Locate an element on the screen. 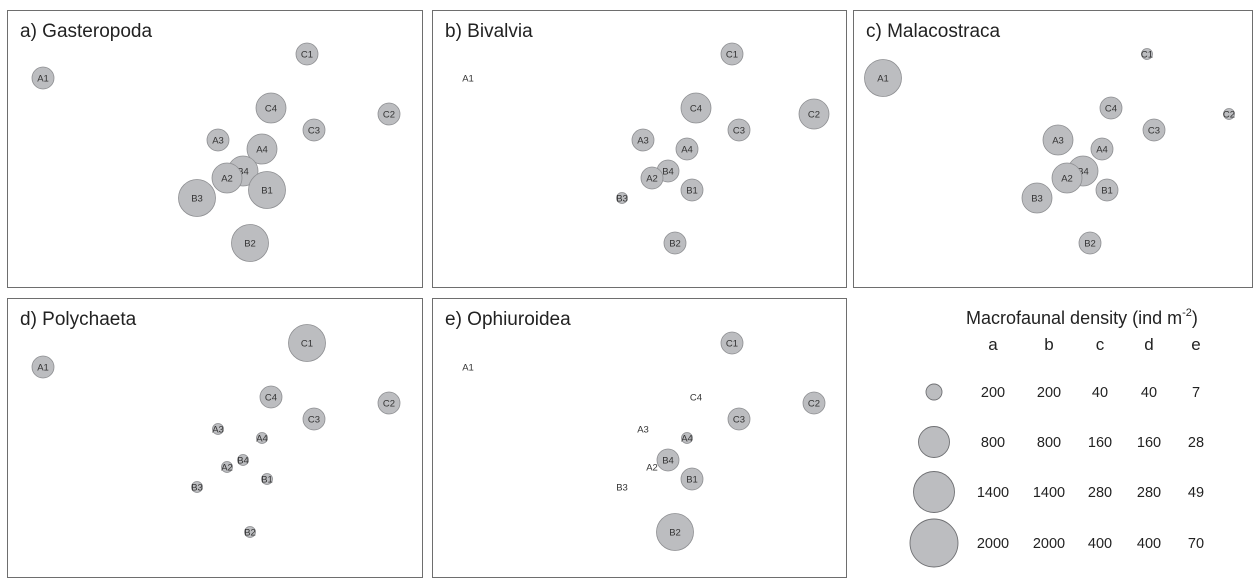 The image size is (1254, 578). legend-value-2-a: 800 is located at coordinates (993, 443).